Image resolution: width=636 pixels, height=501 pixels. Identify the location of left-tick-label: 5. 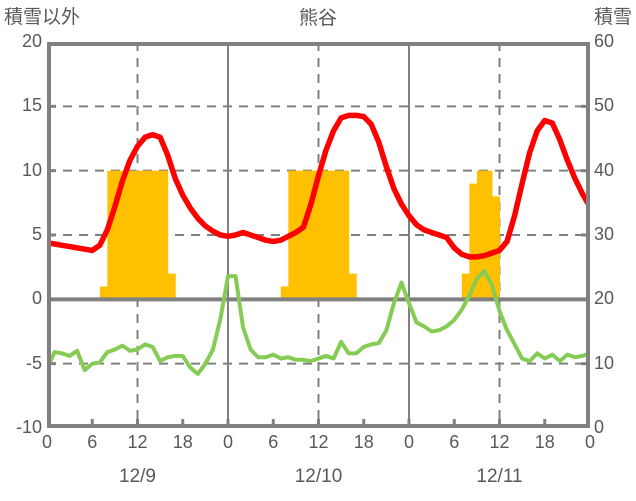
(36, 234).